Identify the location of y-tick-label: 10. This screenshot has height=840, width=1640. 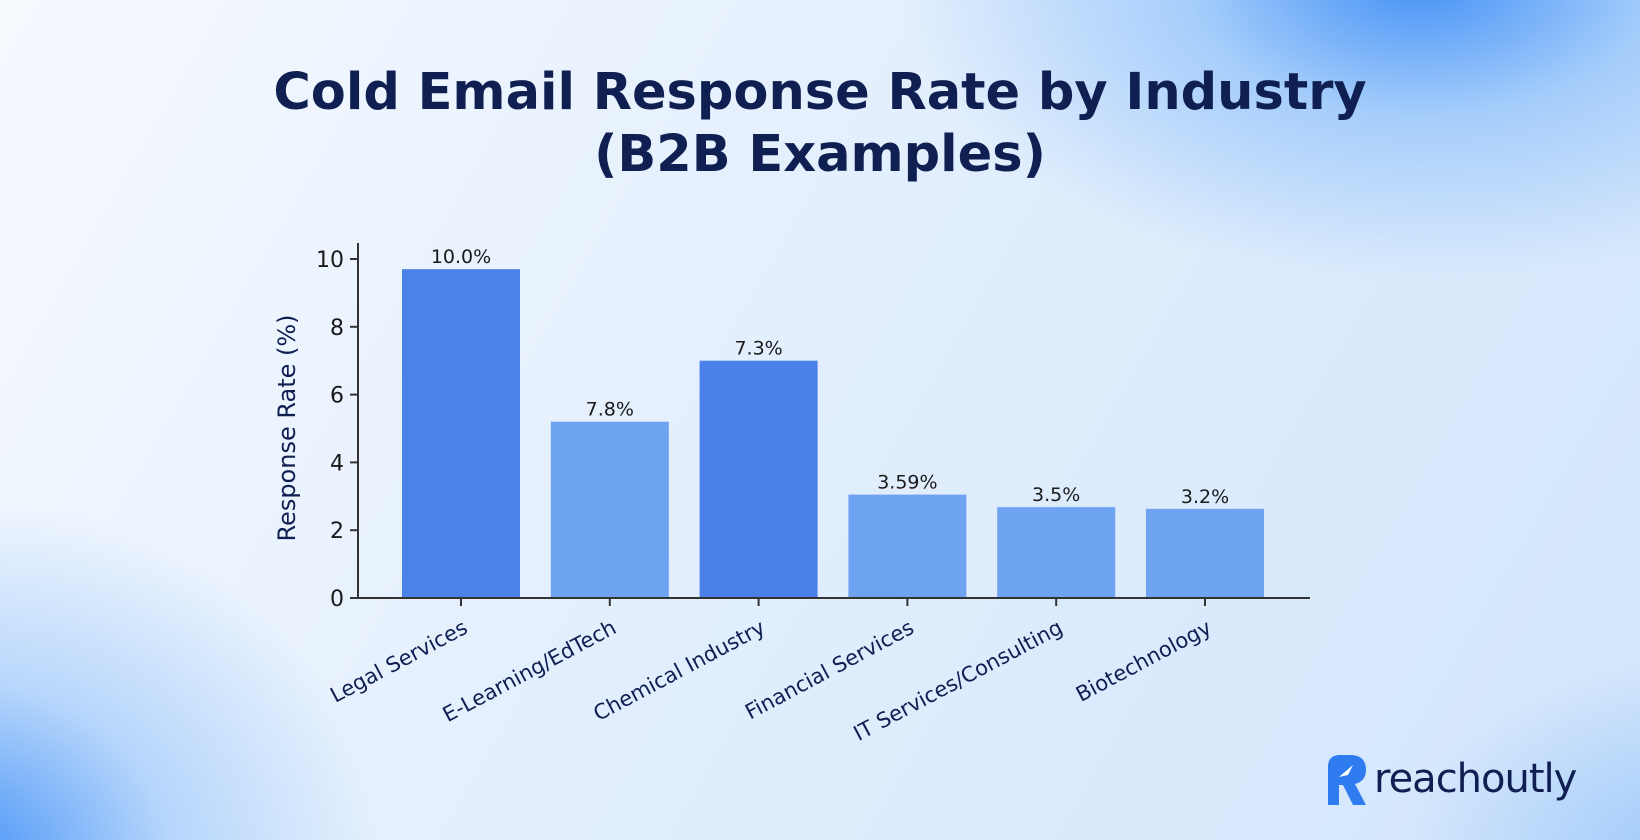
(330, 260).